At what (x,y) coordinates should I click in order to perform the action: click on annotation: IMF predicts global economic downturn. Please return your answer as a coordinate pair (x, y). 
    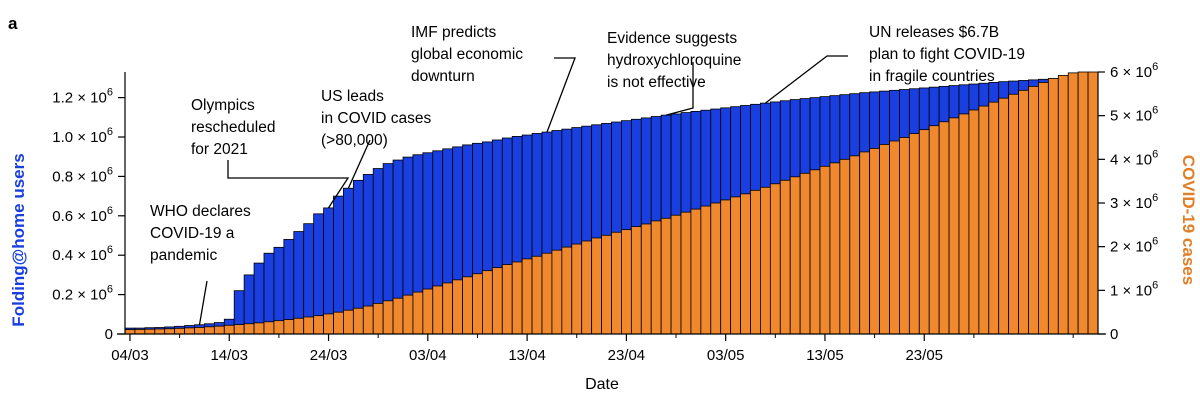
    Looking at the image, I should click on (493, 78).